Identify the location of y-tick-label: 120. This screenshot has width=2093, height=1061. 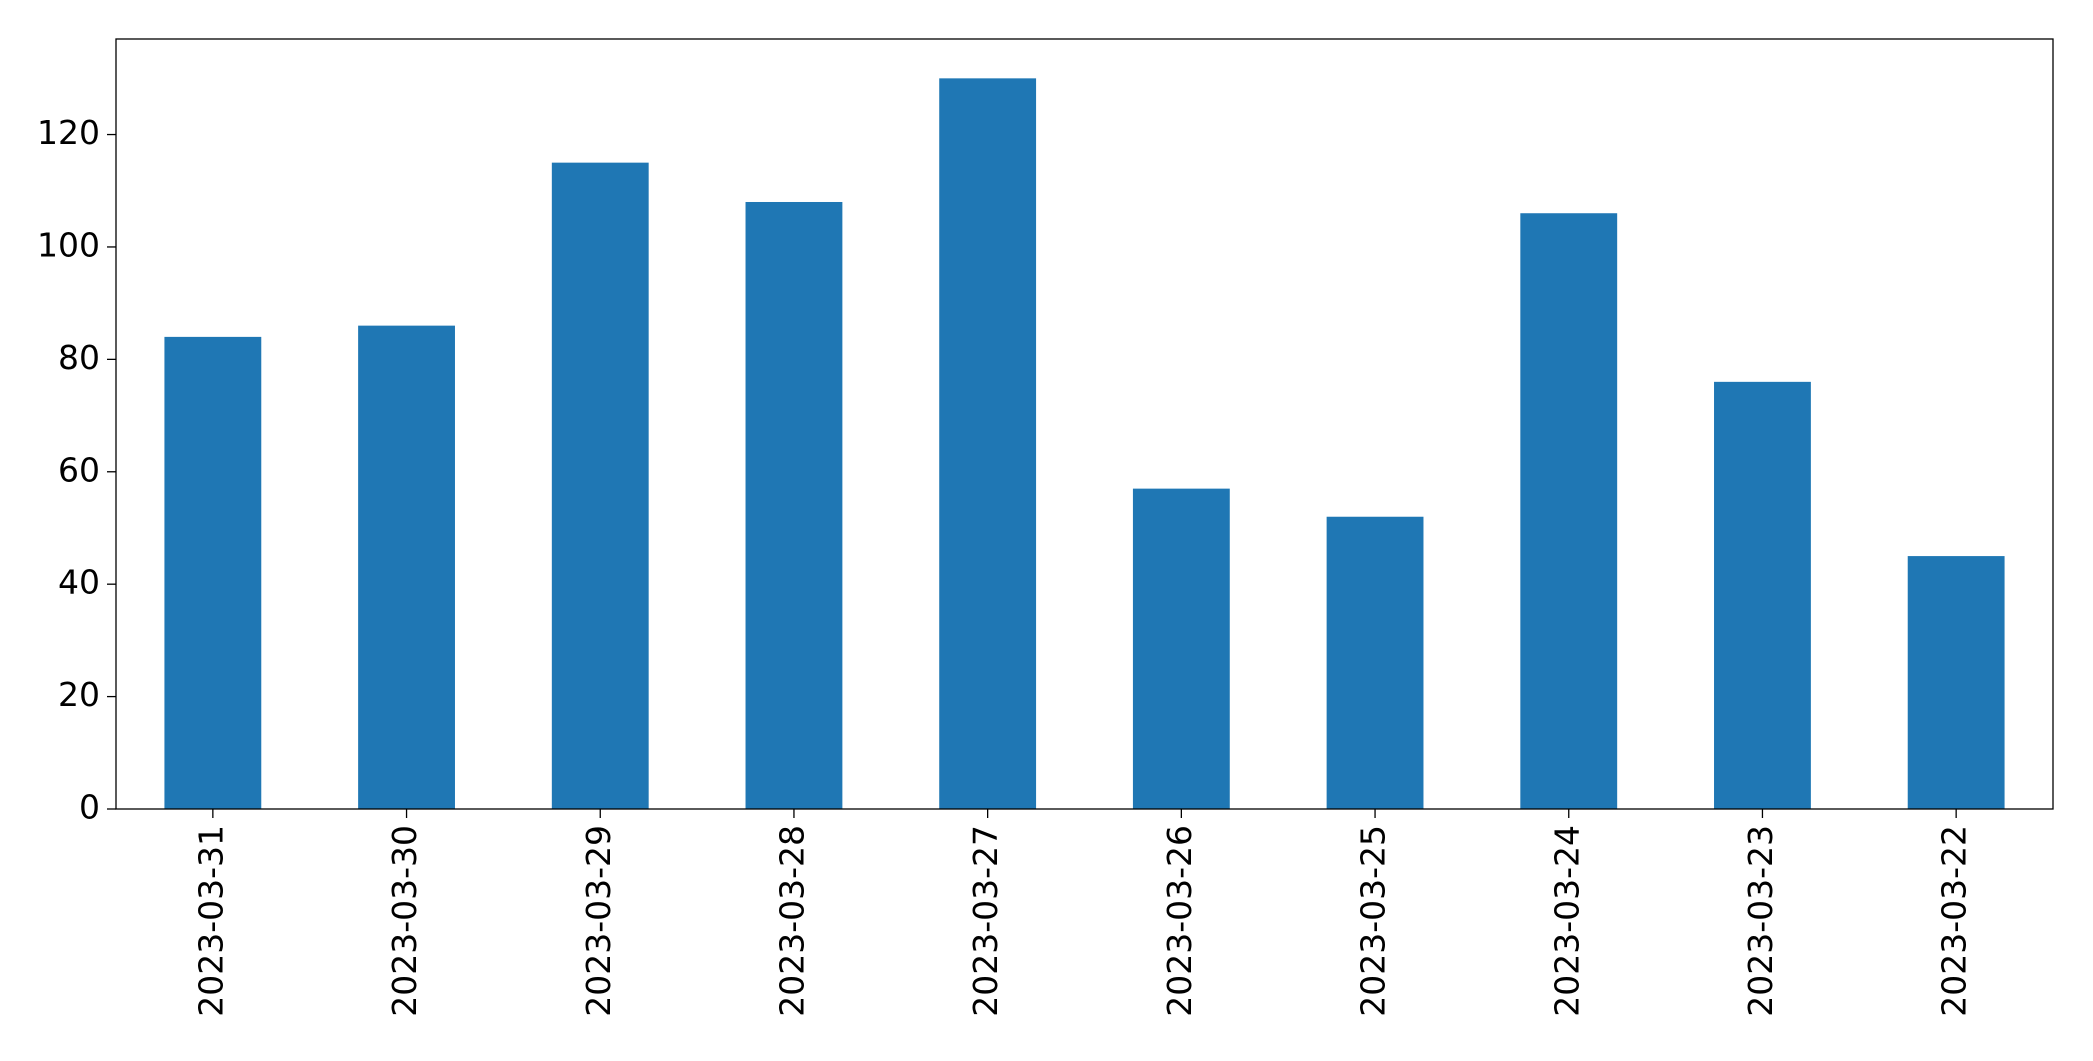
(68, 132).